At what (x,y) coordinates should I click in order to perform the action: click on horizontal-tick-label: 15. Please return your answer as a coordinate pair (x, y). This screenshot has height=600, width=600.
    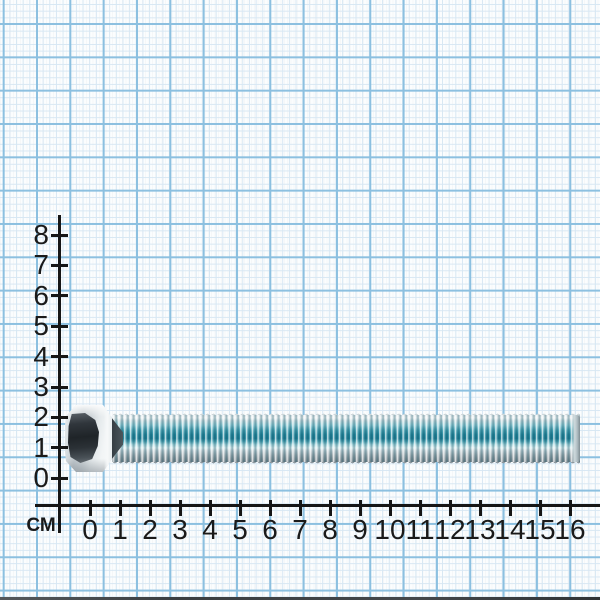
    Looking at the image, I should click on (540, 529).